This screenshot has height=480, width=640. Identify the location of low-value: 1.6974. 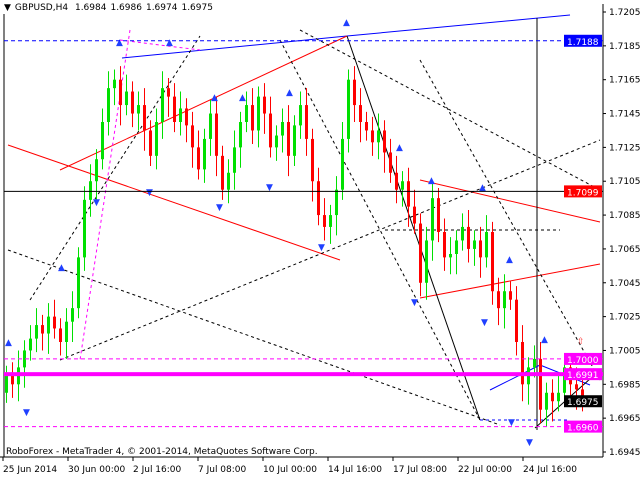
(161, 8).